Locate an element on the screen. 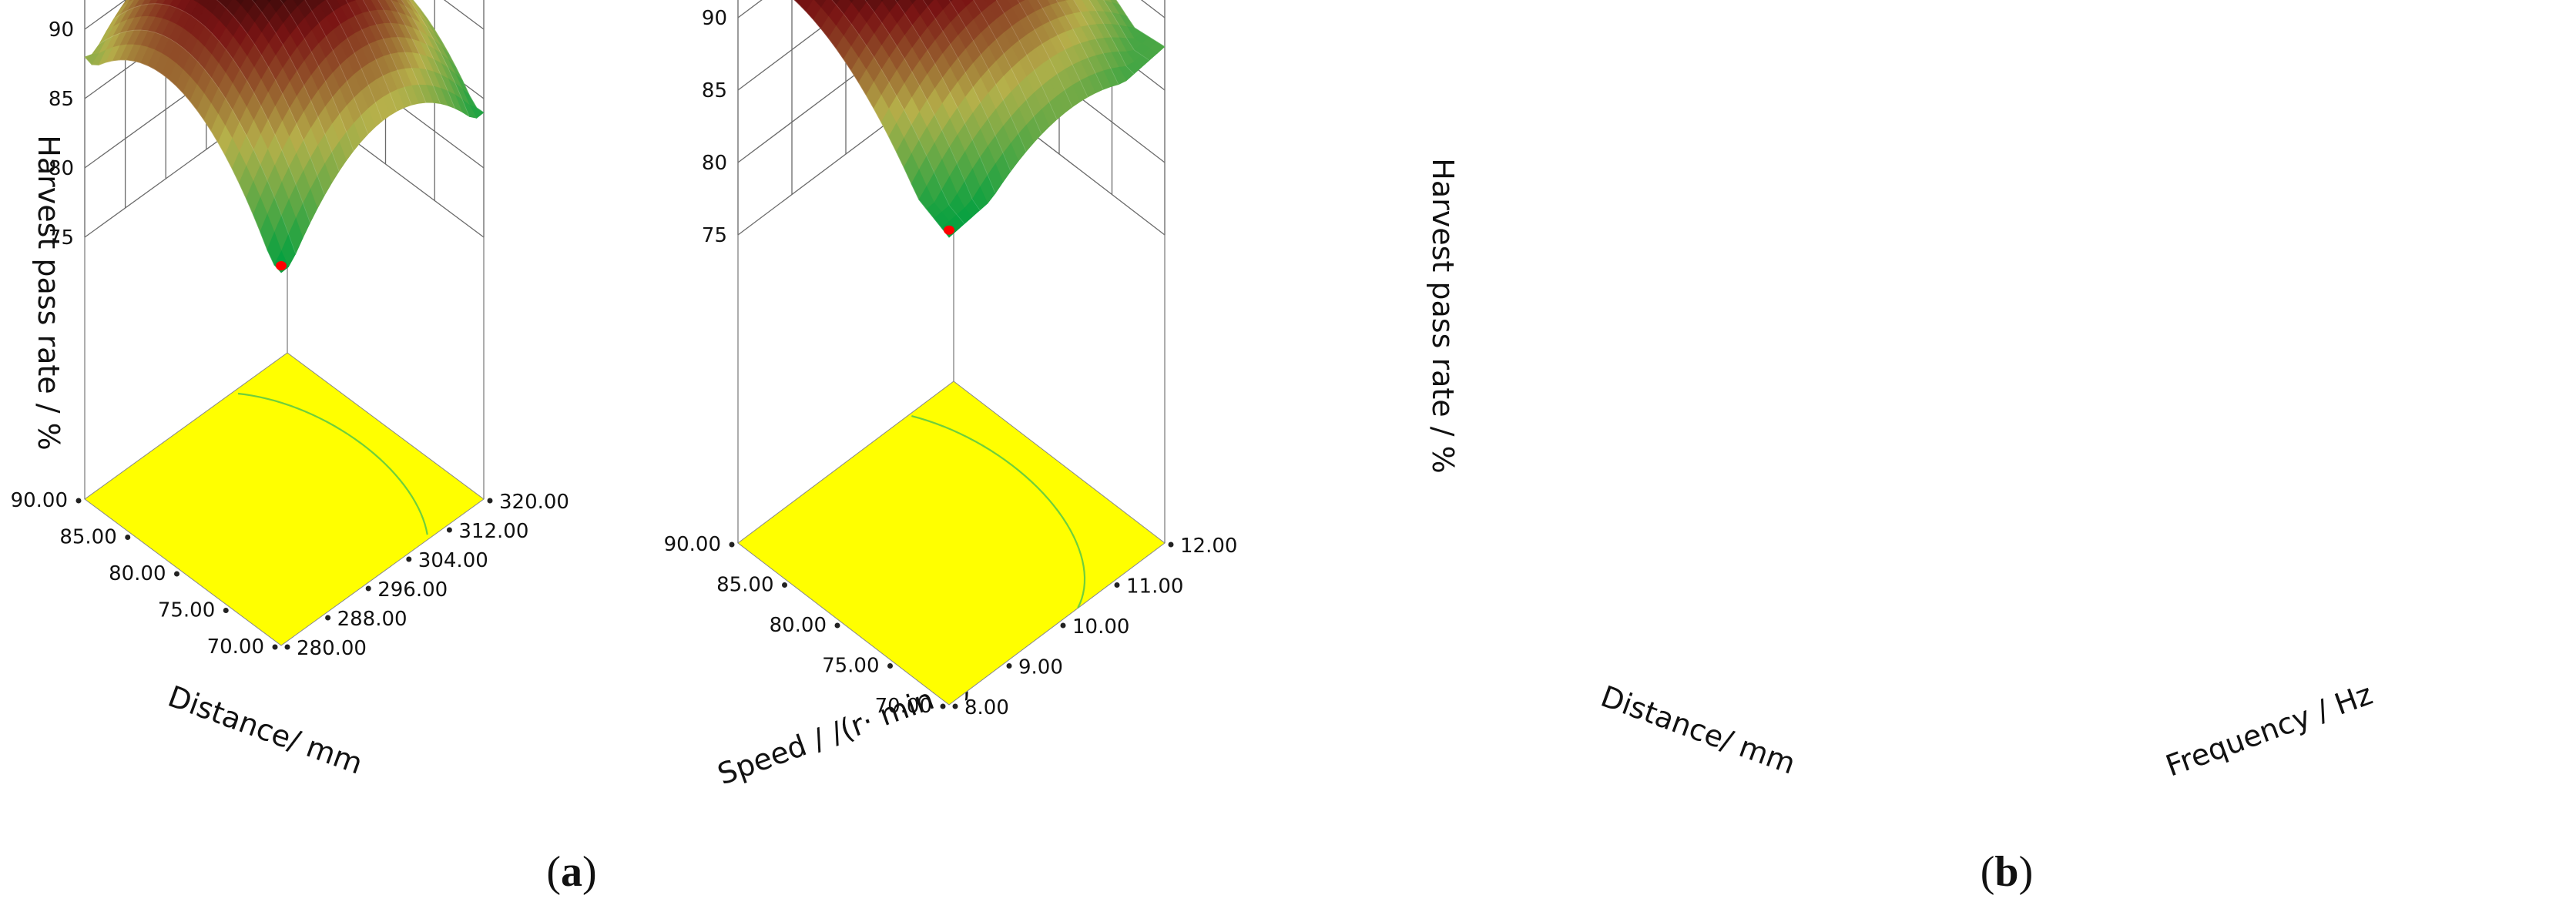 The height and width of the screenshot is (922, 2576). contour-plane is located at coordinates (284, 499).